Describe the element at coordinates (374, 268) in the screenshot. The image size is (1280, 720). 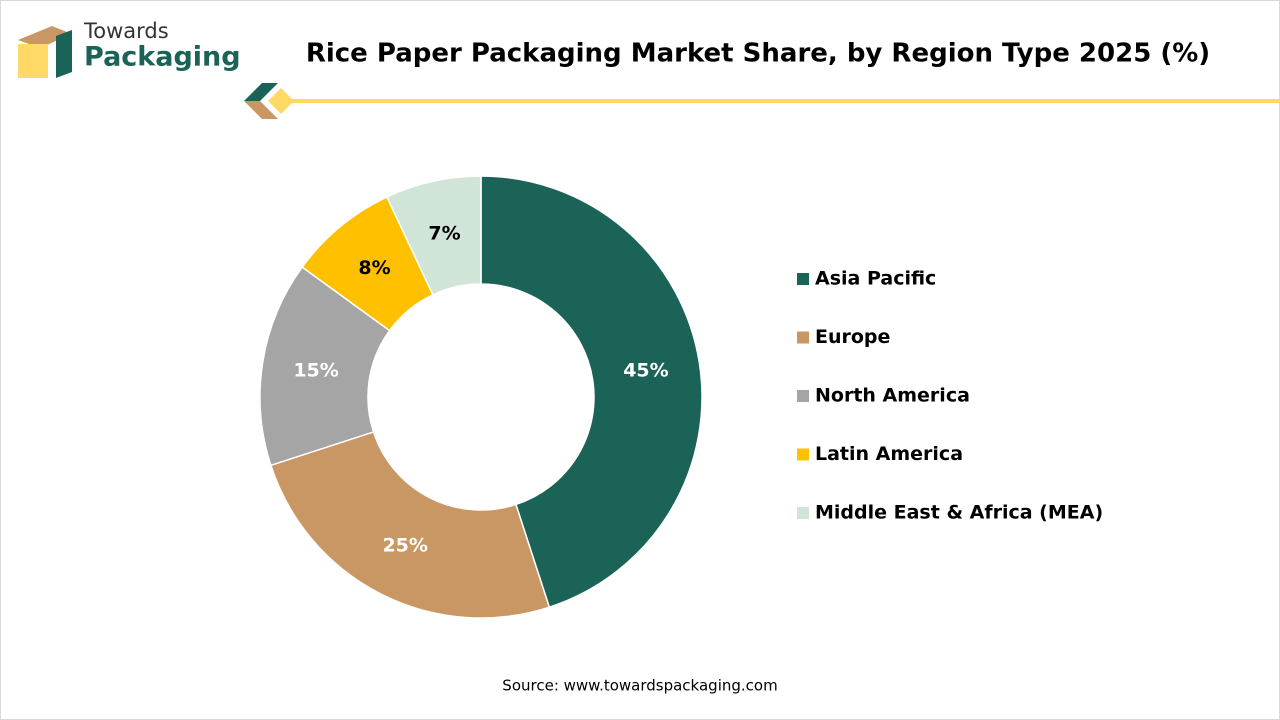
I see `value-label: 8%` at that location.